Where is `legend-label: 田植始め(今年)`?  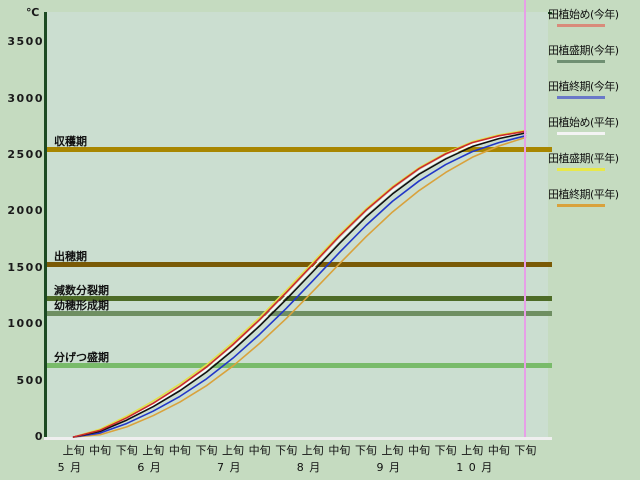 legend-label: 田植始め(今年) is located at coordinates (583, 14).